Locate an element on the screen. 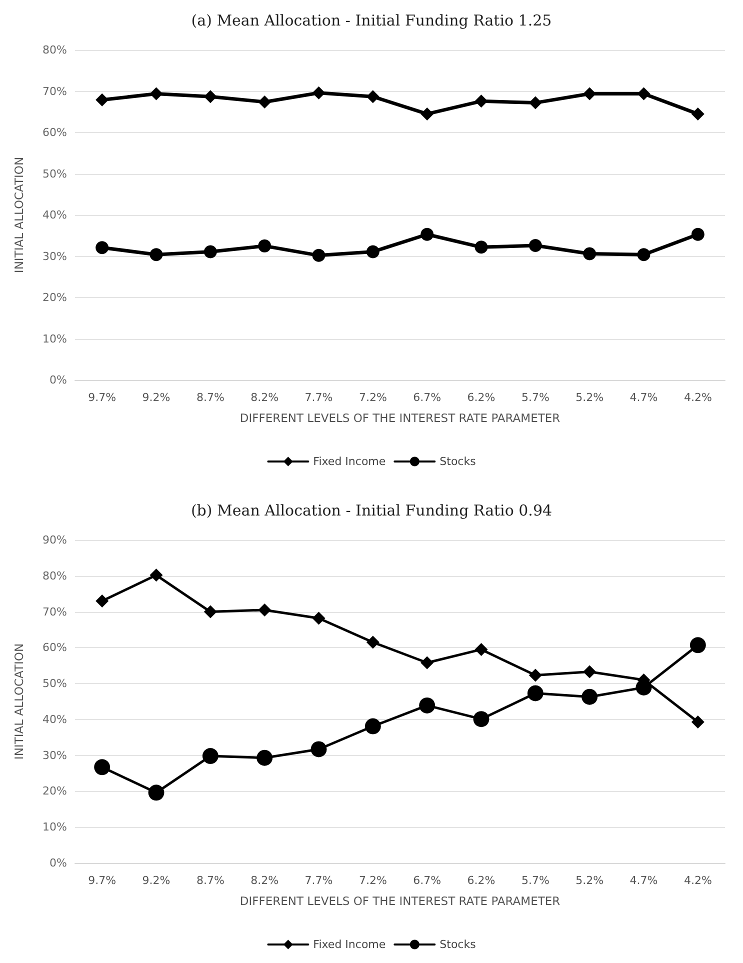 The height and width of the screenshot is (963, 743). chart-title: (a) Mean Allocation - Initial Funding Ratio 1.25 is located at coordinates (371, 21).